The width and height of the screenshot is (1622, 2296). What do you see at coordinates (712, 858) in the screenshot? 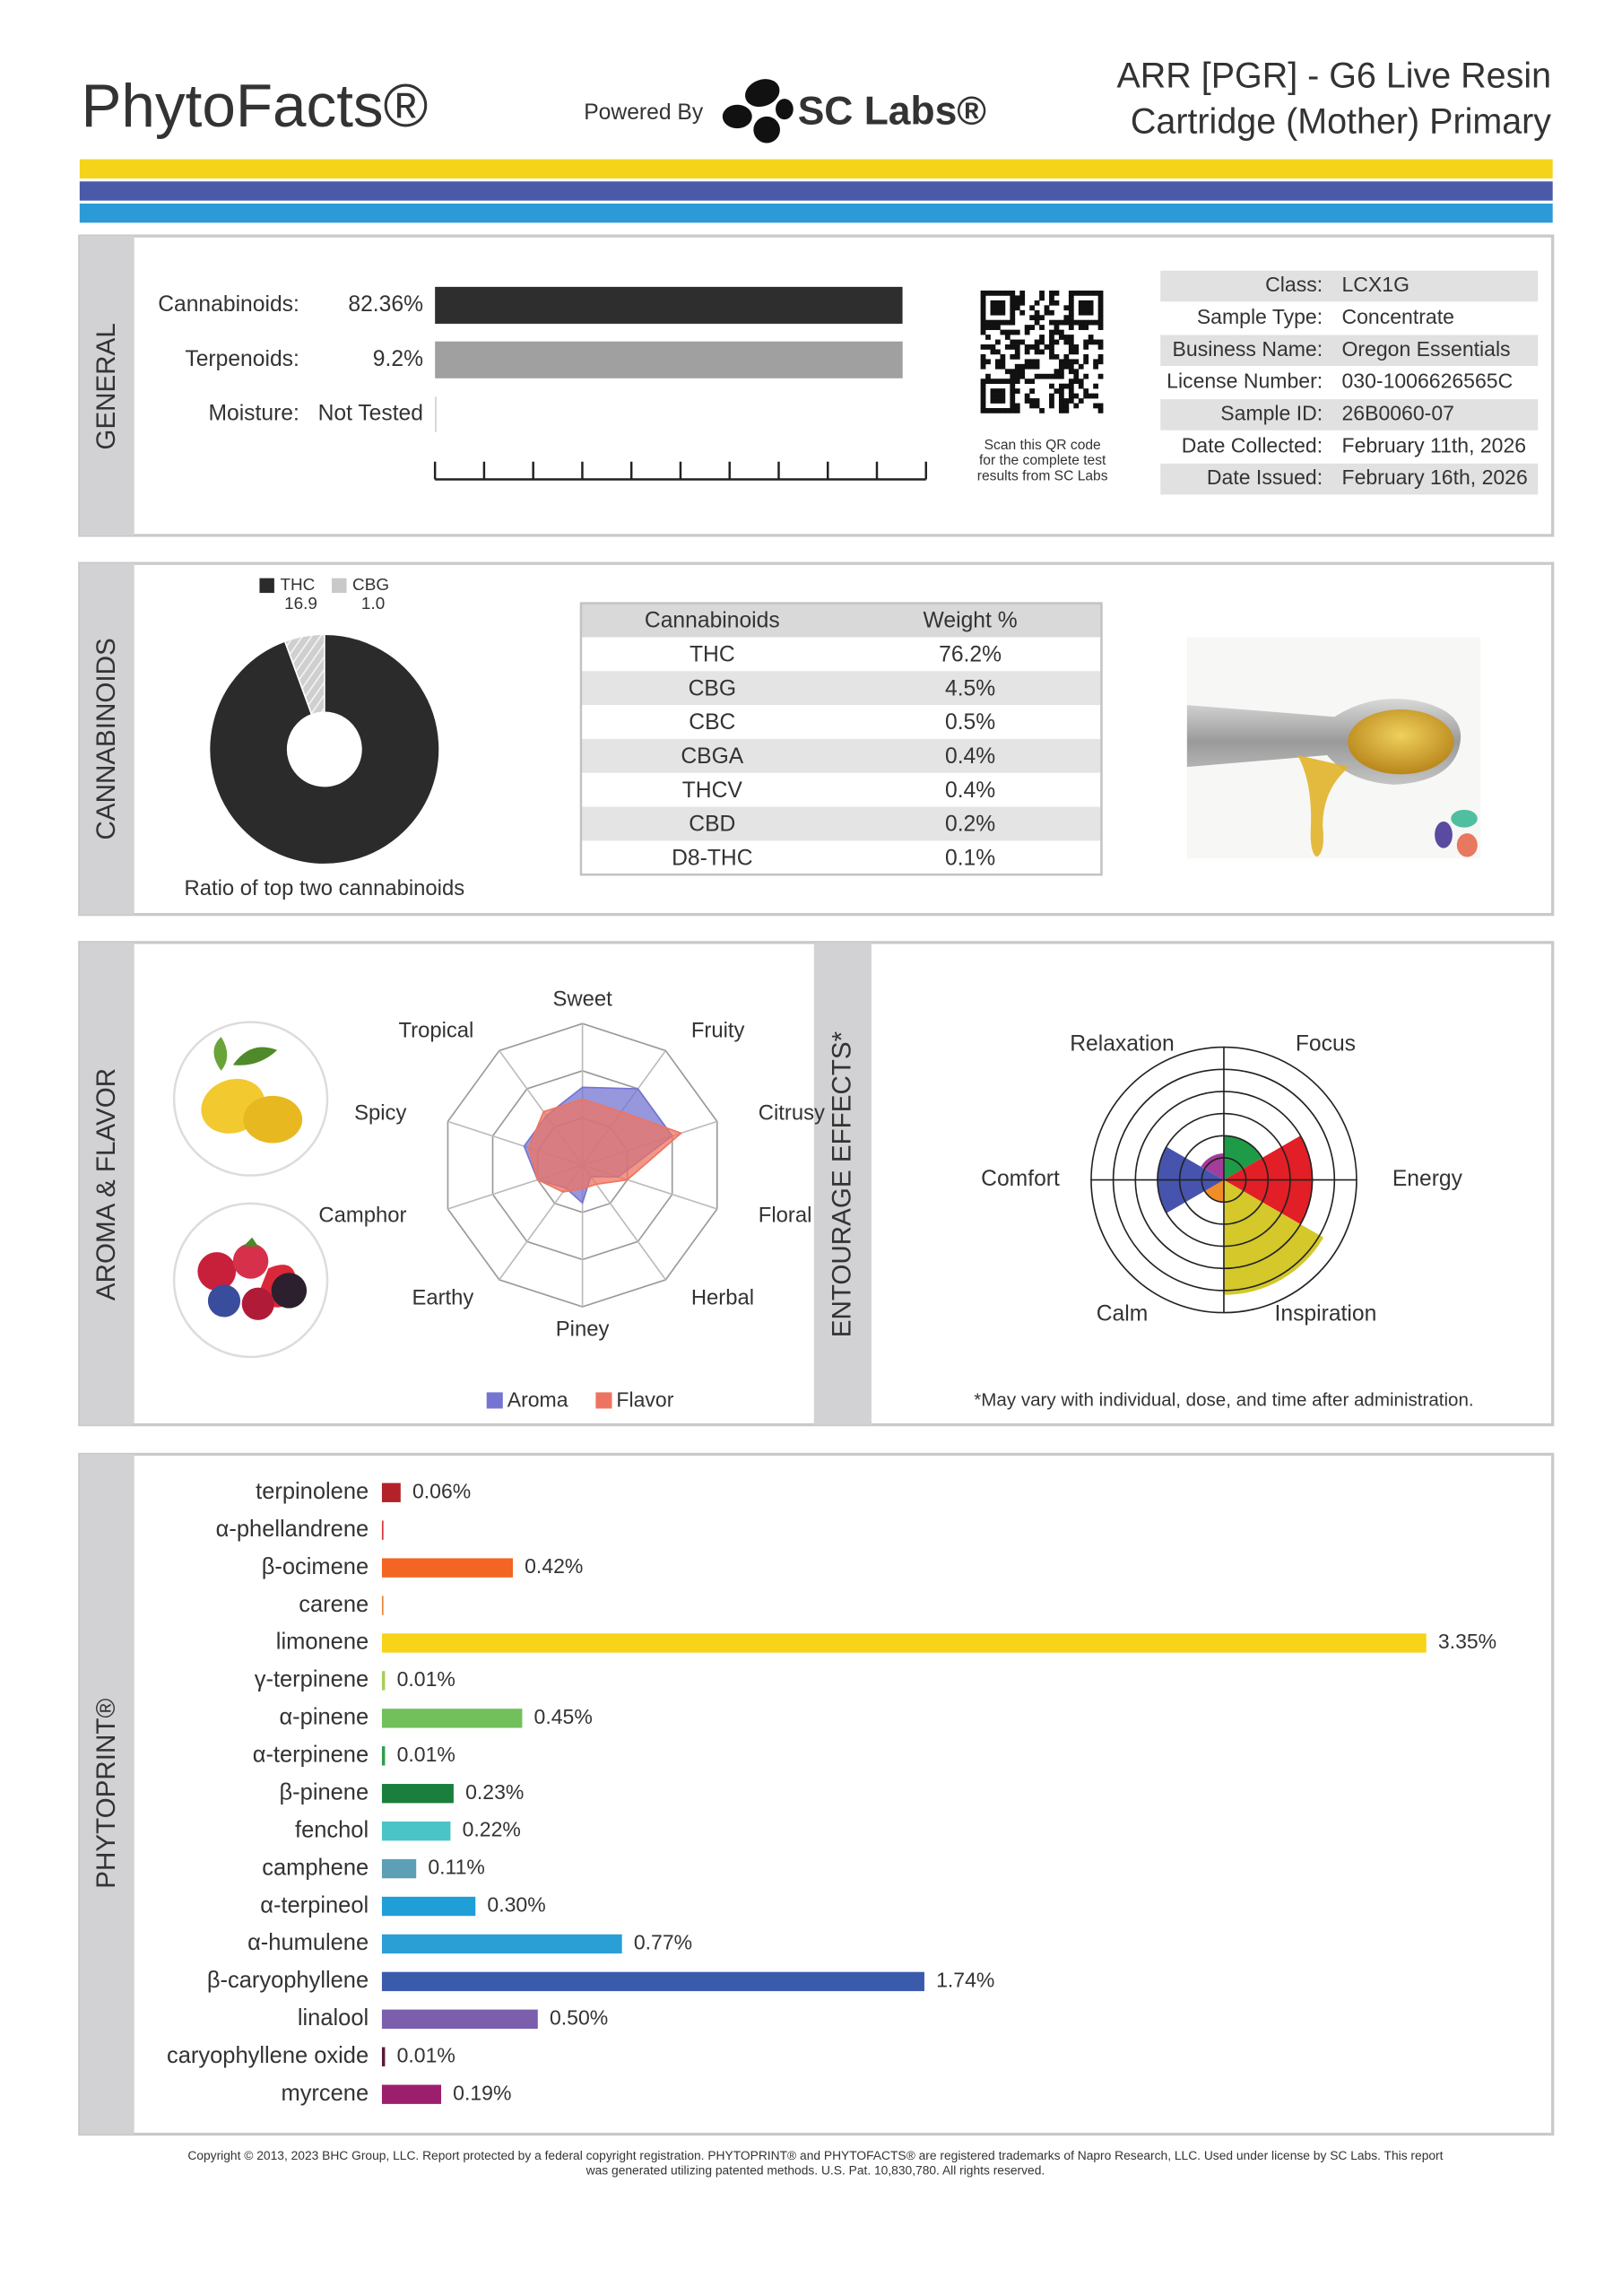
I see `table-cell: D8-THC` at bounding box center [712, 858].